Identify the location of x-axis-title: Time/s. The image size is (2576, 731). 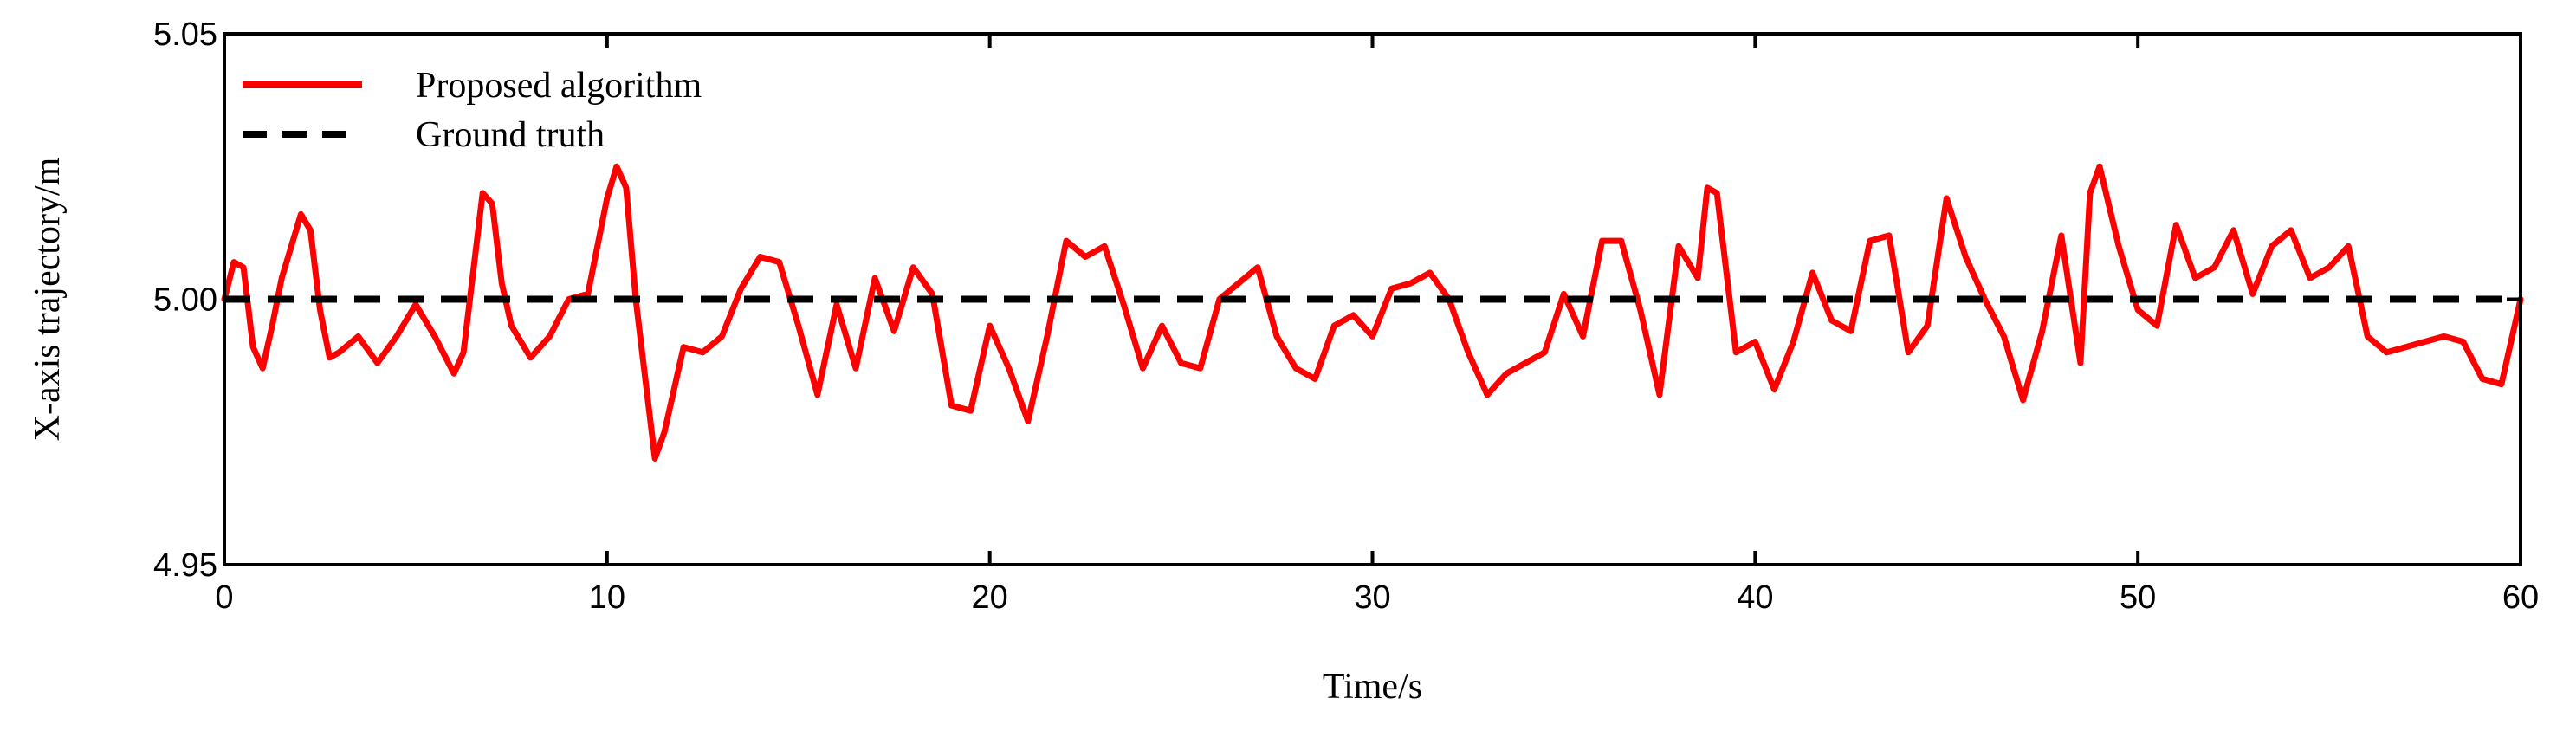
(1372, 687).